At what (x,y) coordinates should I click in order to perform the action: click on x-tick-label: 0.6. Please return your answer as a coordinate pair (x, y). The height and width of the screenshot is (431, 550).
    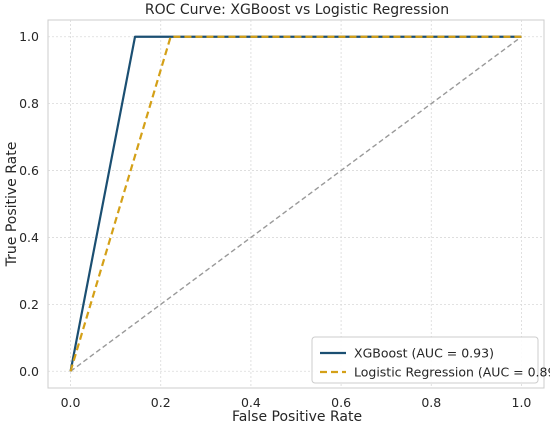
    Looking at the image, I should click on (341, 402).